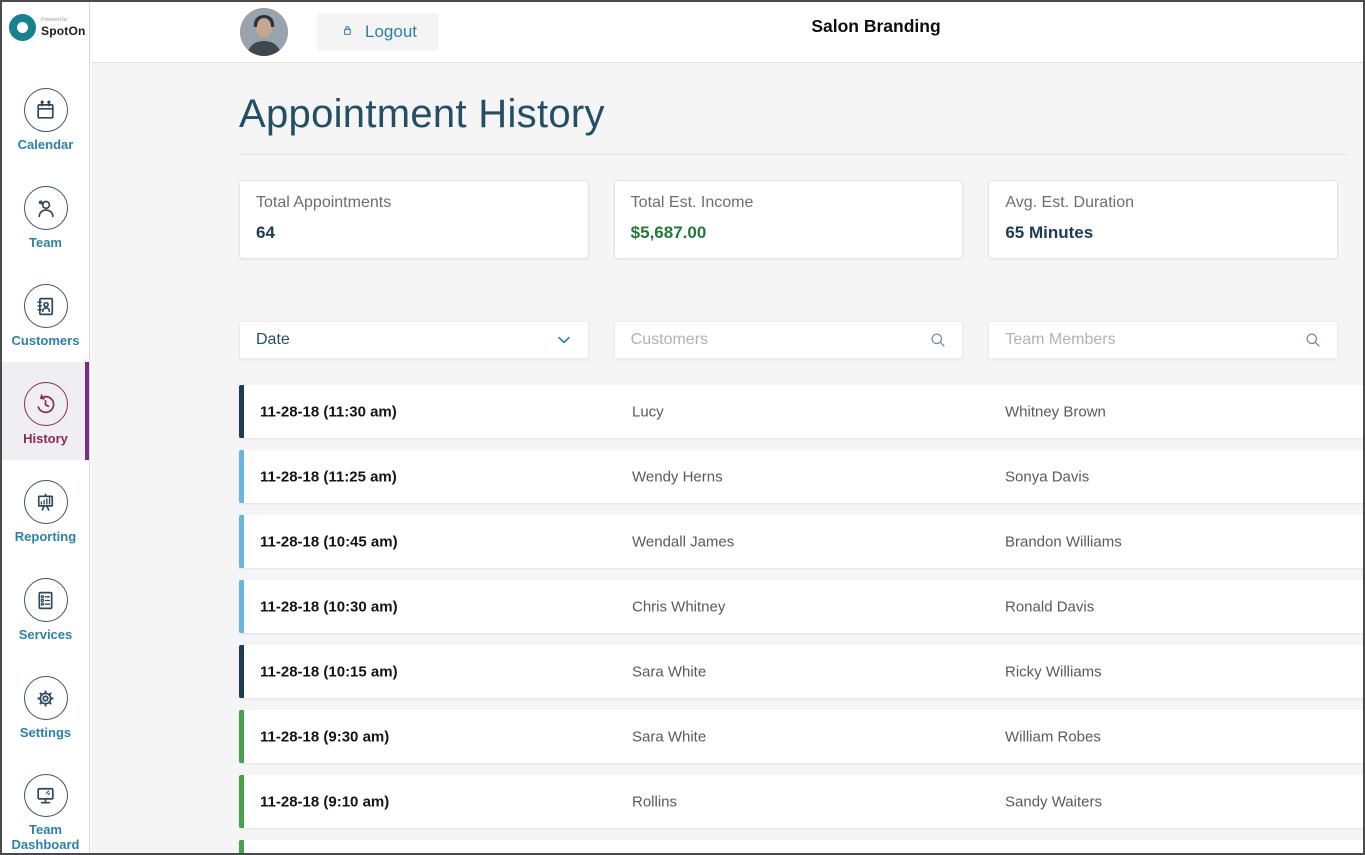  Describe the element at coordinates (45, 600) in the screenshot. I see `services-icon` at that location.